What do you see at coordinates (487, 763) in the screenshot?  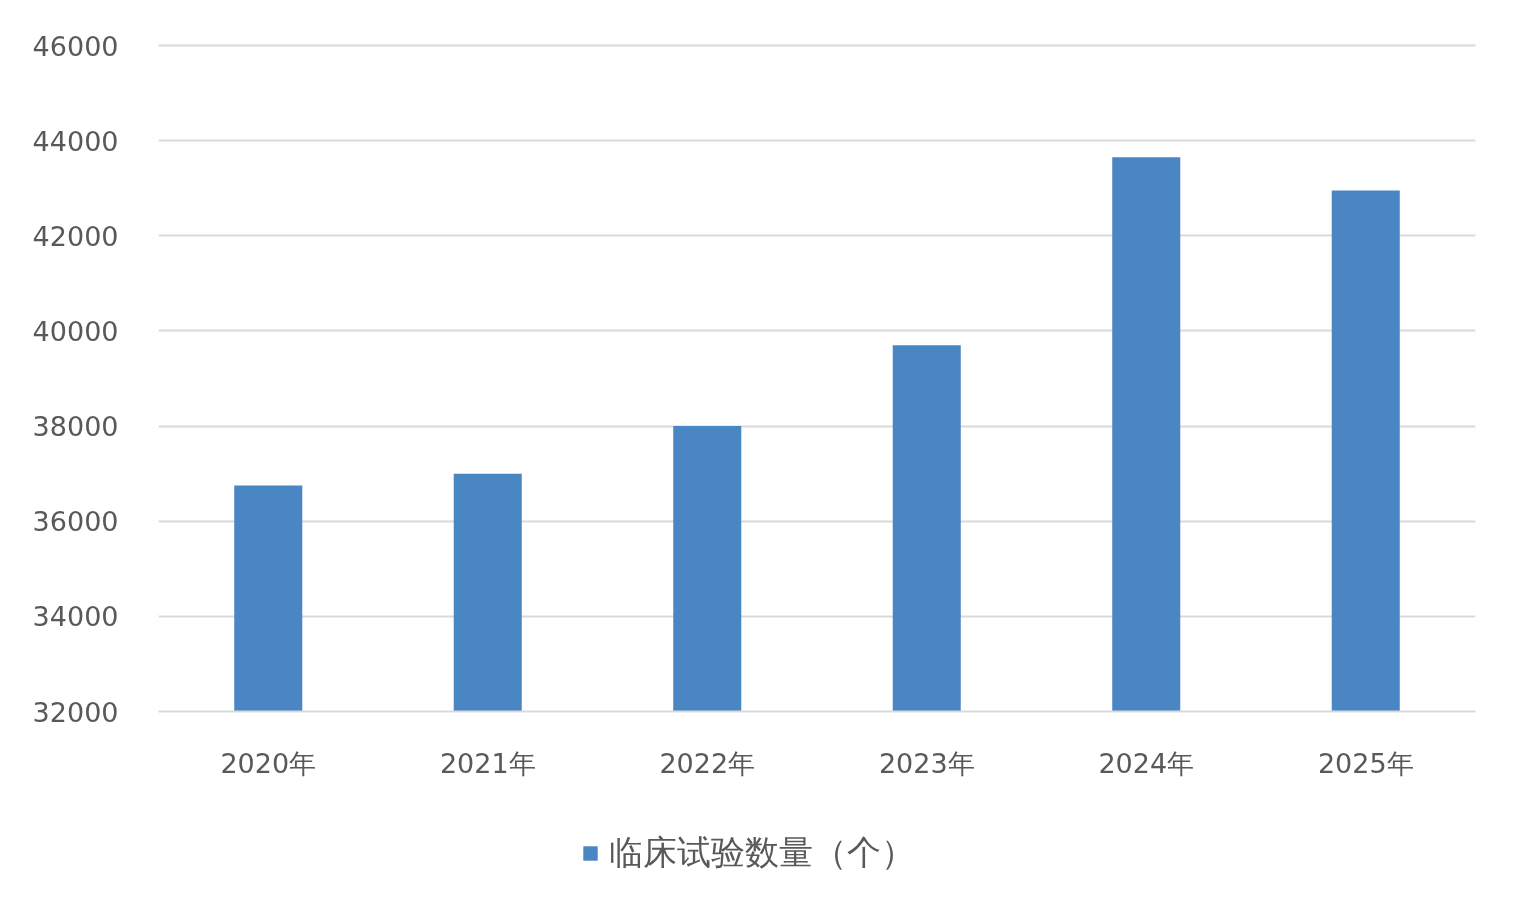 I see `x-tick-label: 2021年` at bounding box center [487, 763].